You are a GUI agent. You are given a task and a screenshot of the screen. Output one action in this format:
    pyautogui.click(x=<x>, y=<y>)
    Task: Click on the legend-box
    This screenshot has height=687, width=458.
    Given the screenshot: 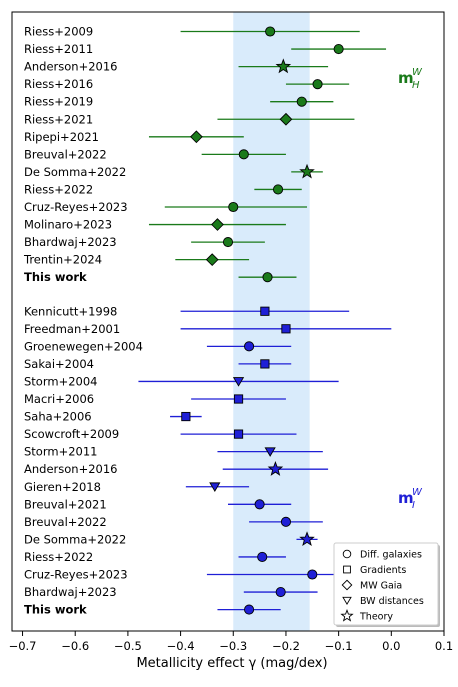 What is the action you would take?
    pyautogui.click(x=386, y=584)
    